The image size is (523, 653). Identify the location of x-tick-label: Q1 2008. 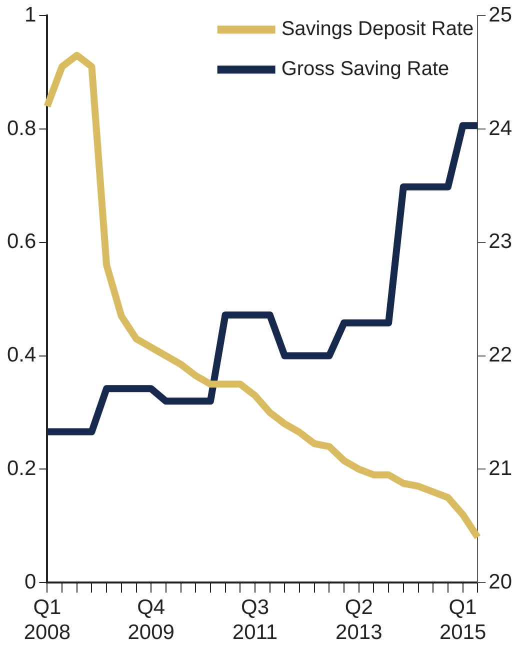
(47, 620).